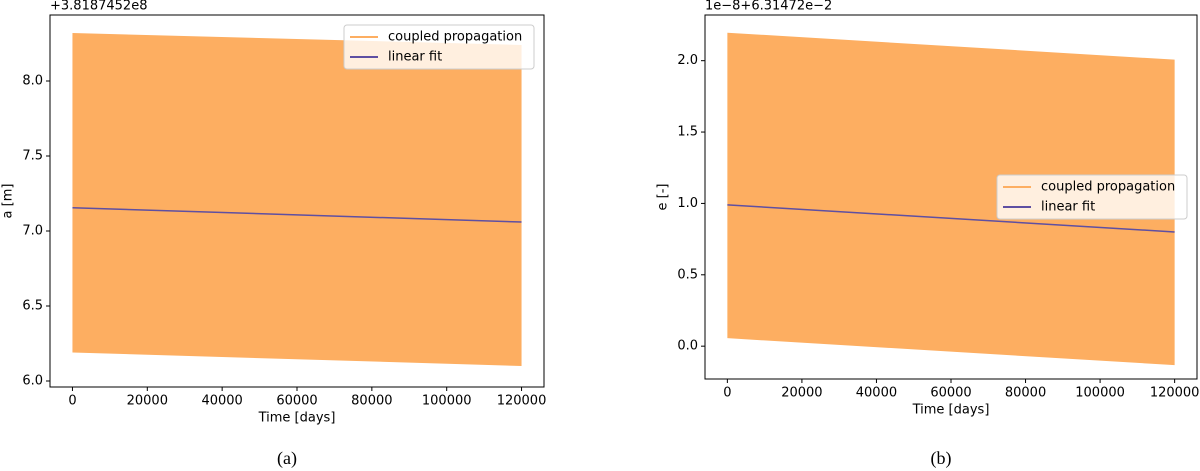  I want to click on y-tick-label: 1.0, so click(687, 203).